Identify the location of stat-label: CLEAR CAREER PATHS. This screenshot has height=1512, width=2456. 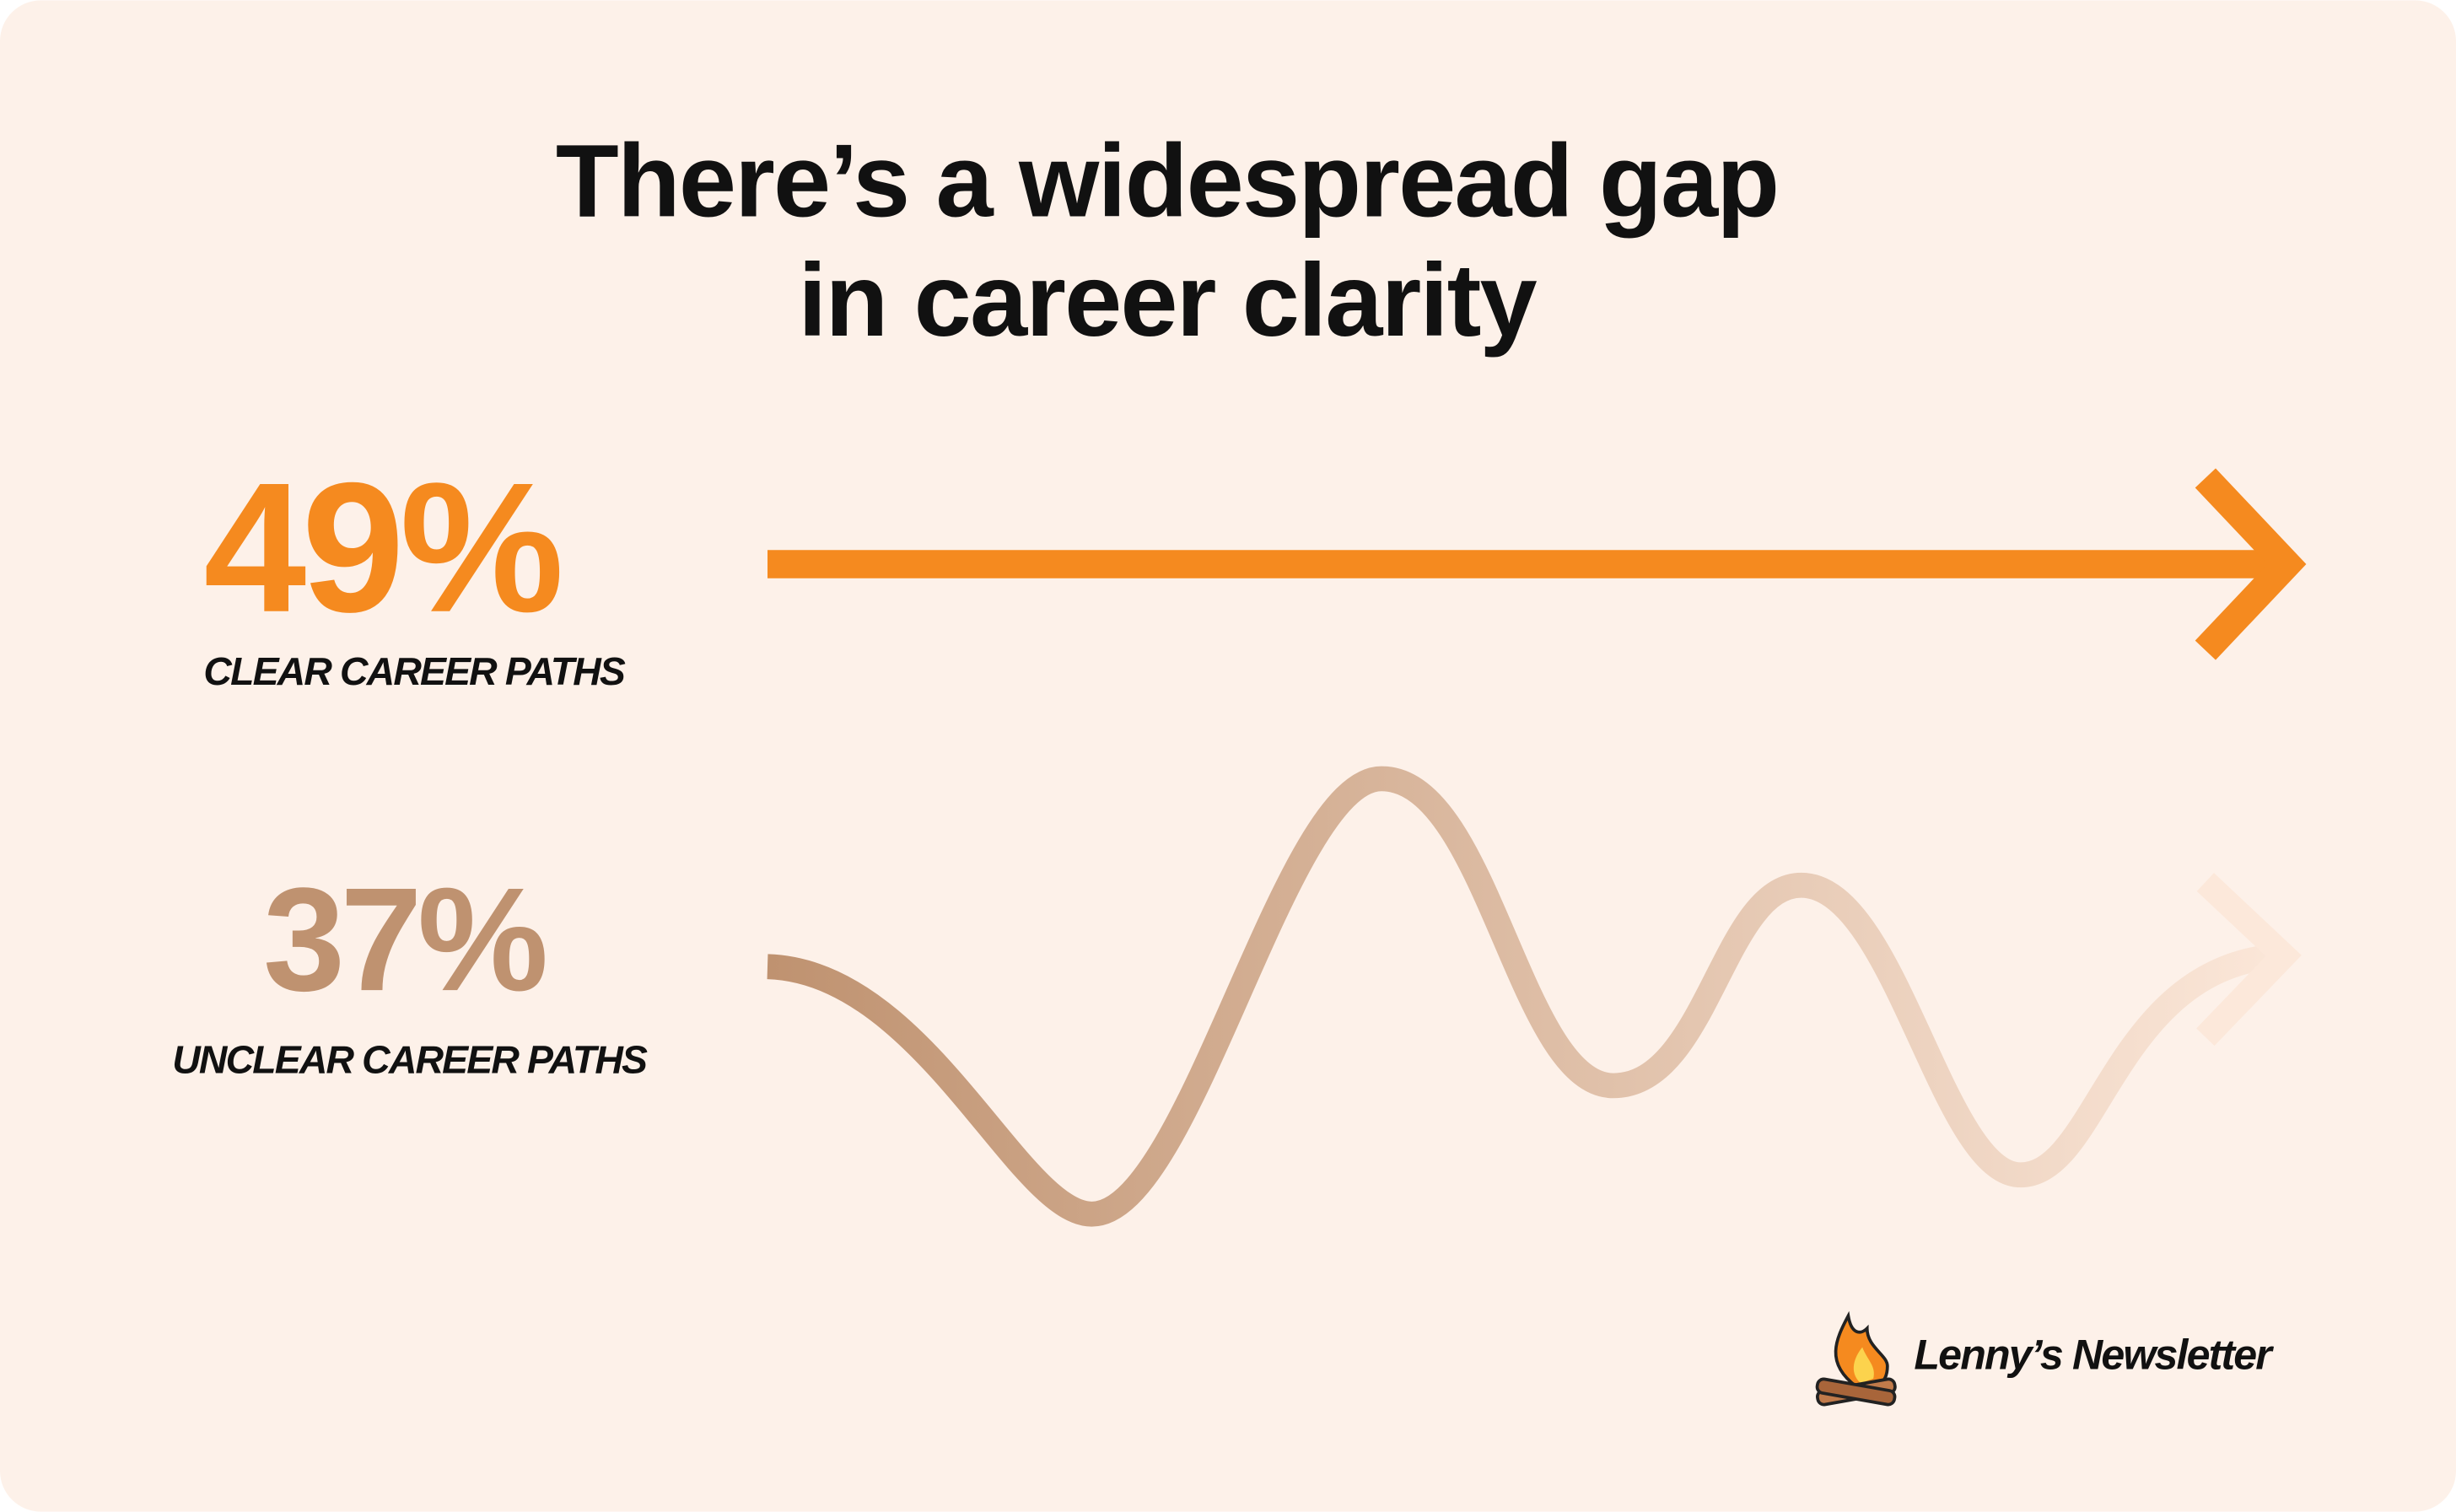
(414, 671).